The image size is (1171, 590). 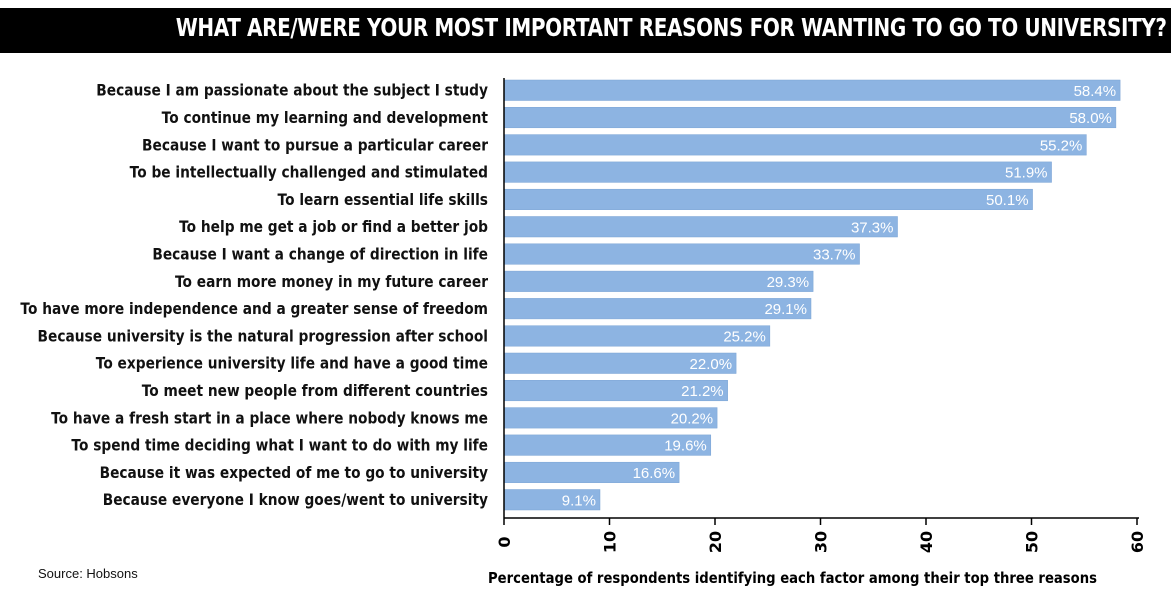 What do you see at coordinates (834, 255) in the screenshot?
I see `data-label: 33.7%` at bounding box center [834, 255].